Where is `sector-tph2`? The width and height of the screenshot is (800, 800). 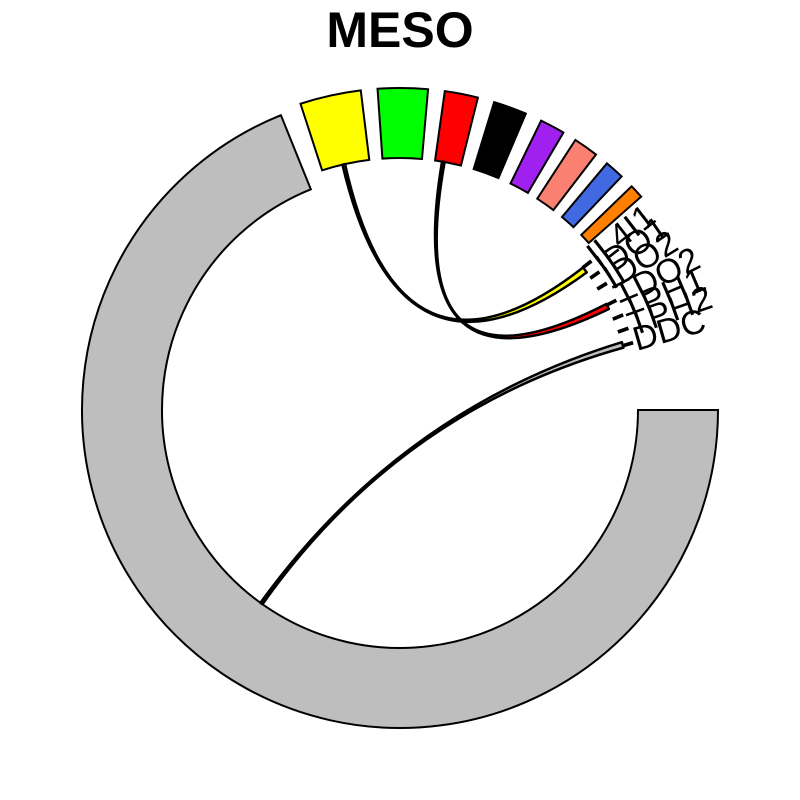 sector-tph2 is located at coordinates (623, 330).